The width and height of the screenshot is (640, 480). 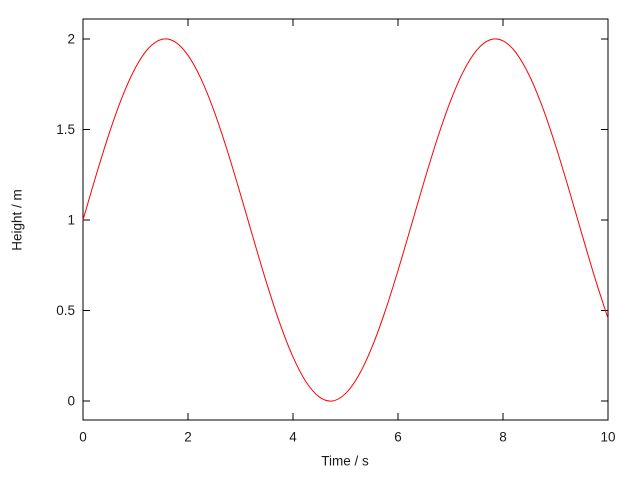 I want to click on x-tick-label: 8, so click(x=503, y=437).